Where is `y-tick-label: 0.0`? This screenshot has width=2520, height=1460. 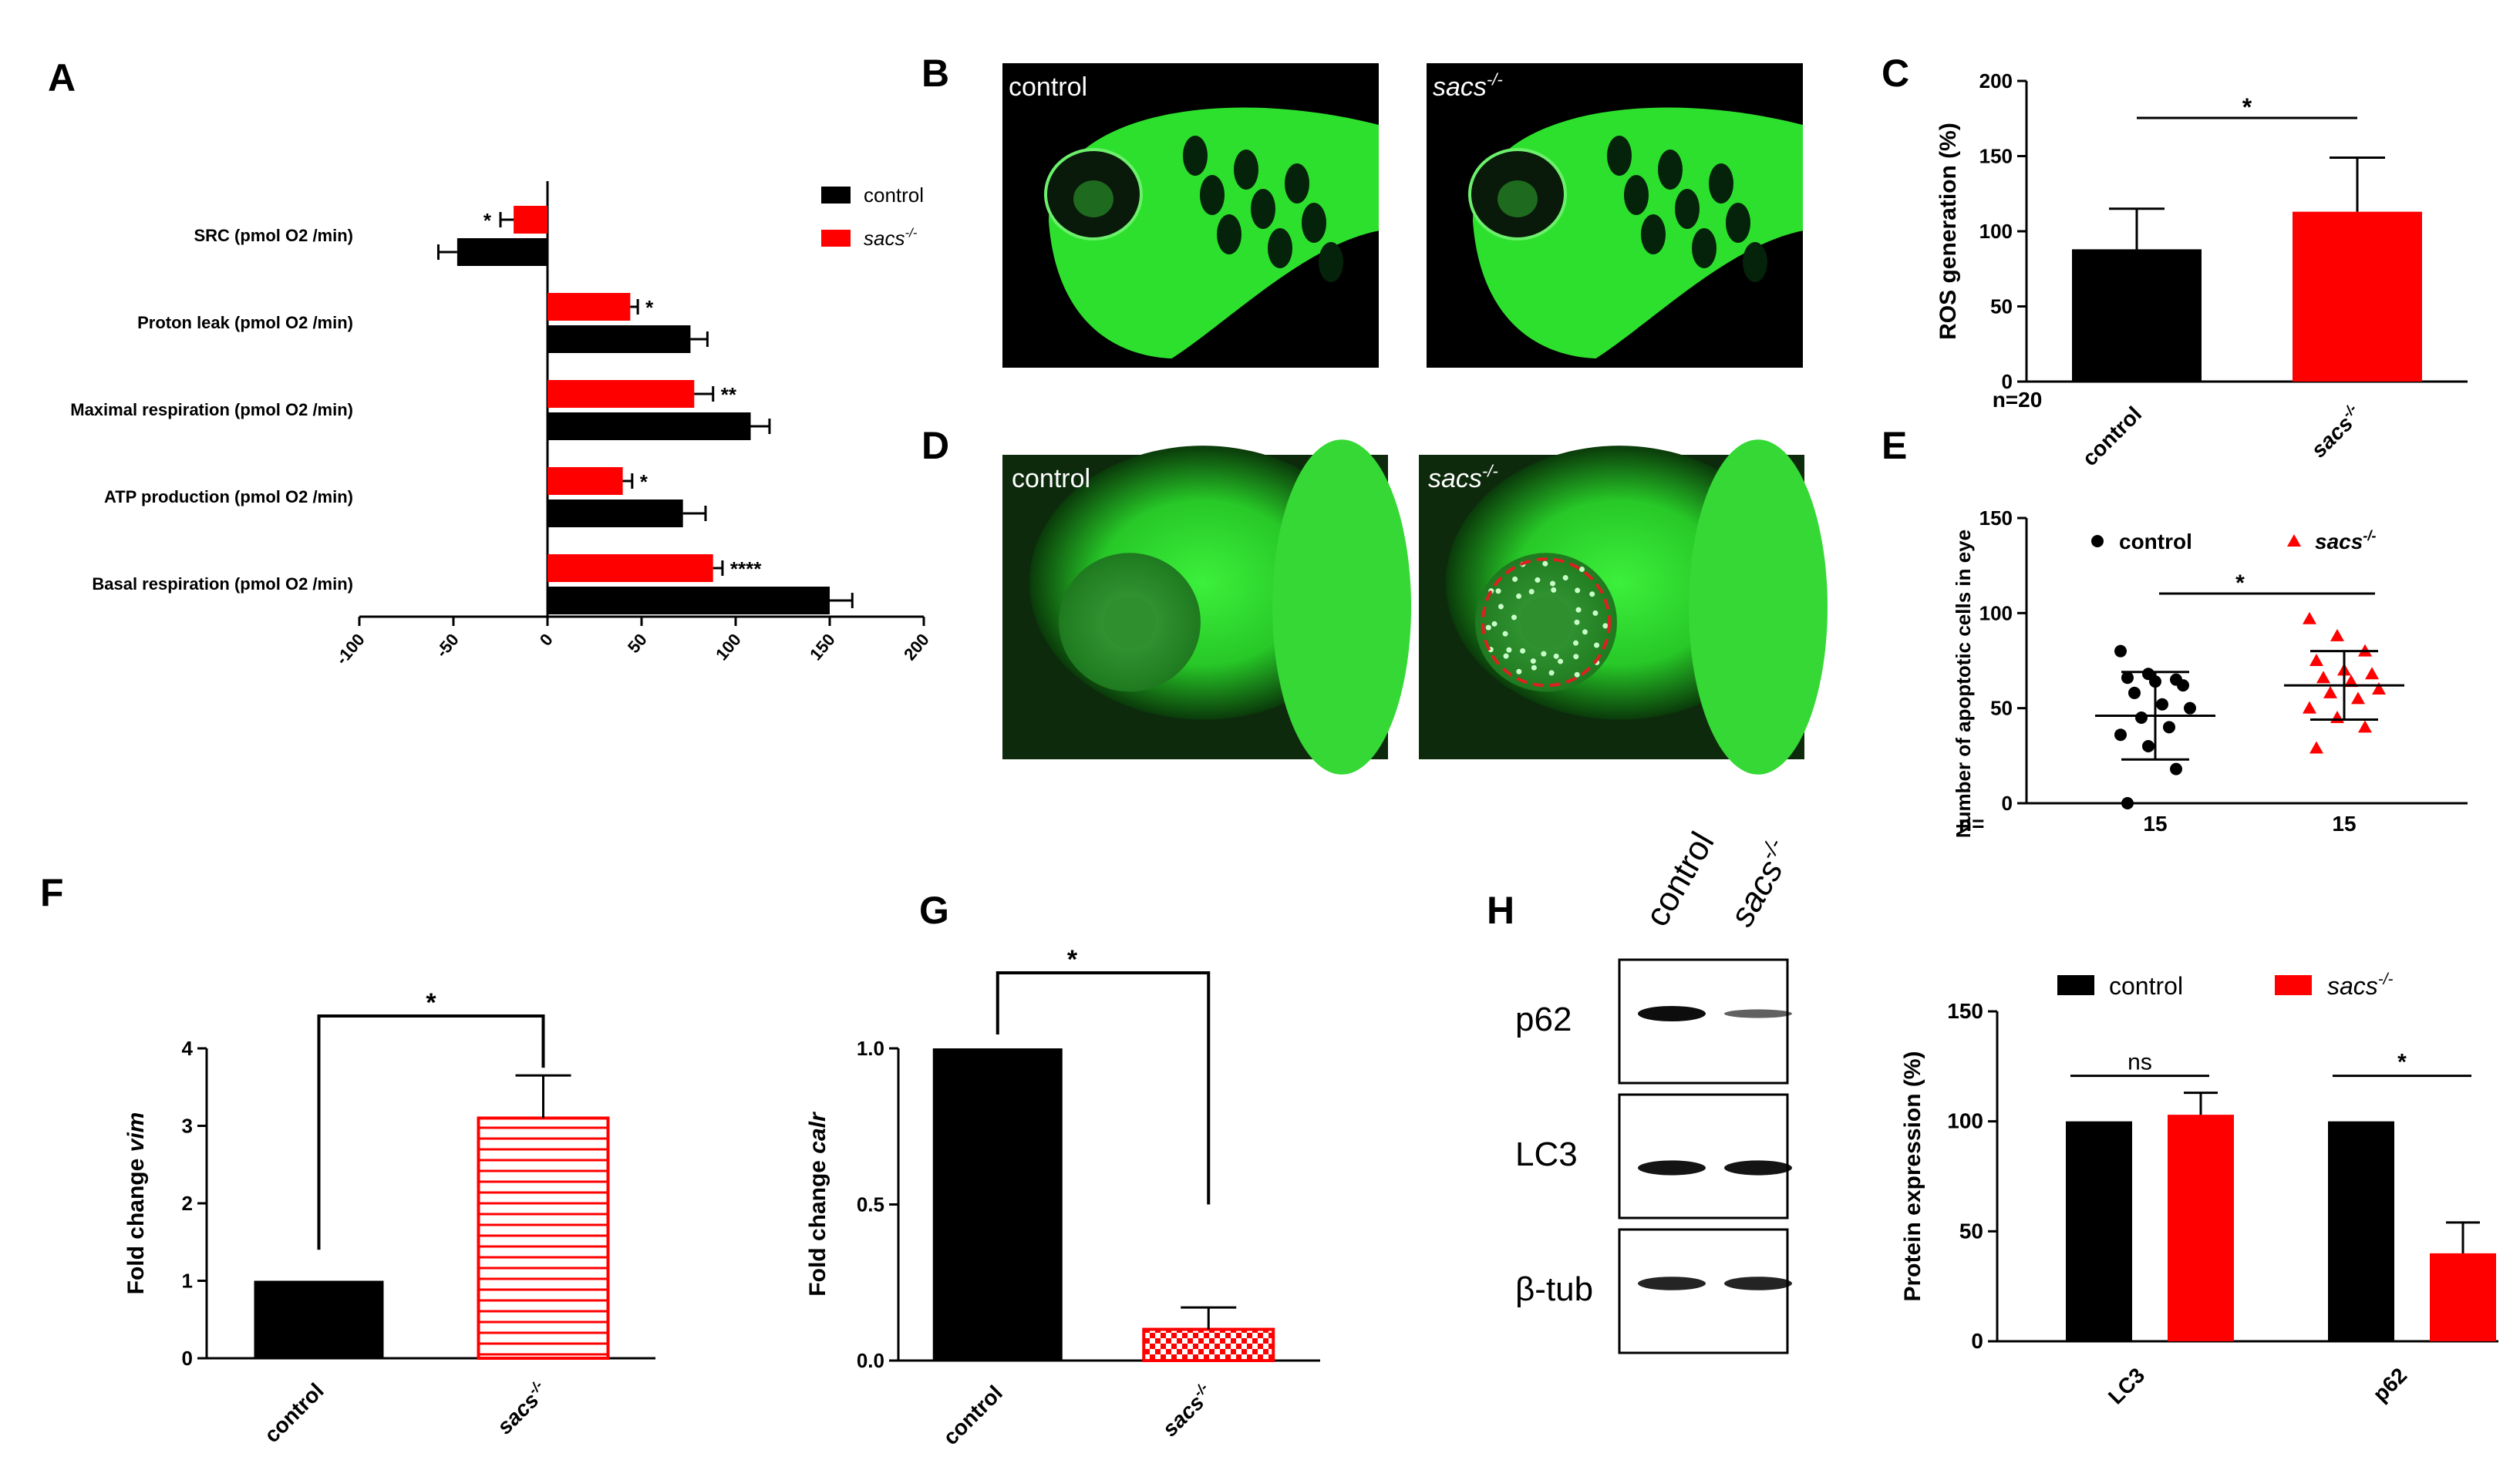 y-tick-label: 0.0 is located at coordinates (870, 1360).